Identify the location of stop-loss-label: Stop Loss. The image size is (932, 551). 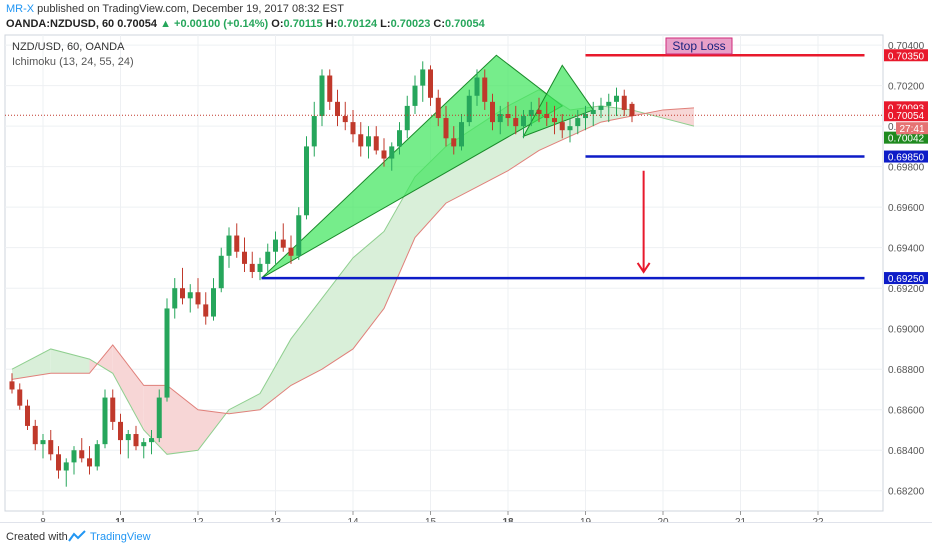
(698, 46).